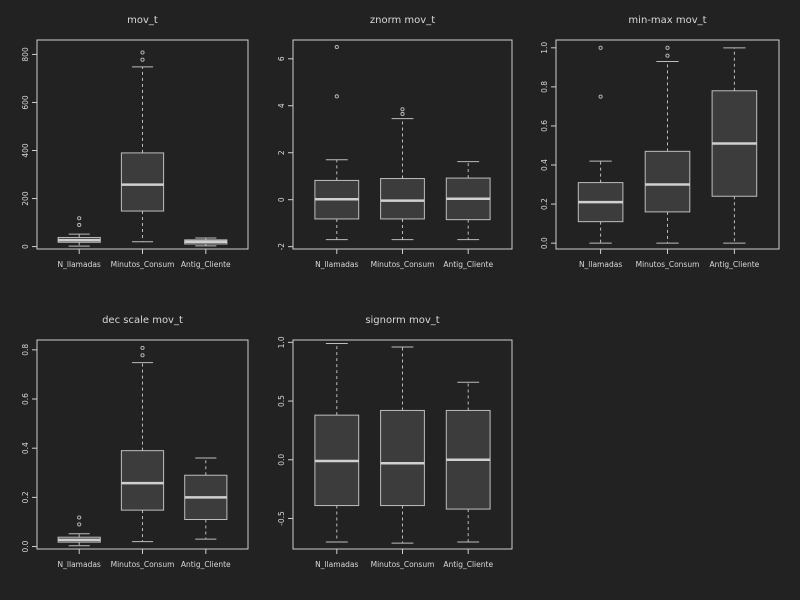  What do you see at coordinates (281, 518) in the screenshot?
I see `y-tick-label: -0.5` at bounding box center [281, 518].